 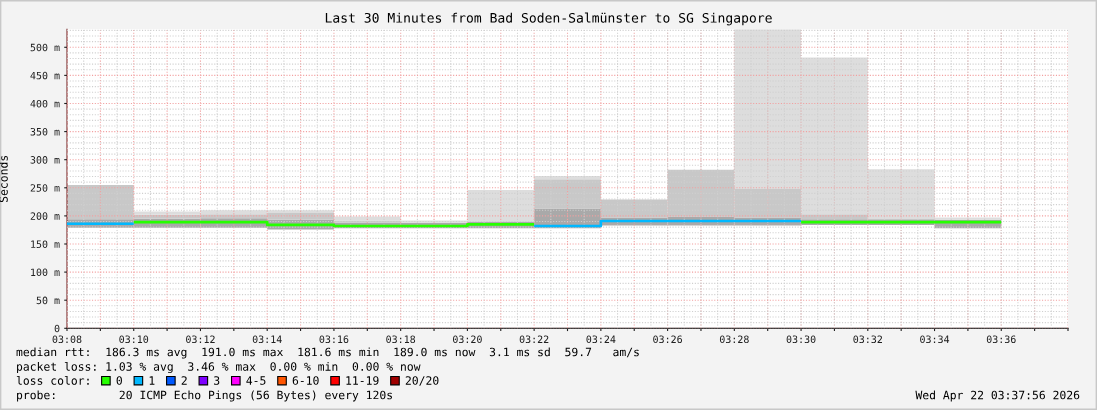 I want to click on y-tick-label: 0, so click(x=57, y=328).